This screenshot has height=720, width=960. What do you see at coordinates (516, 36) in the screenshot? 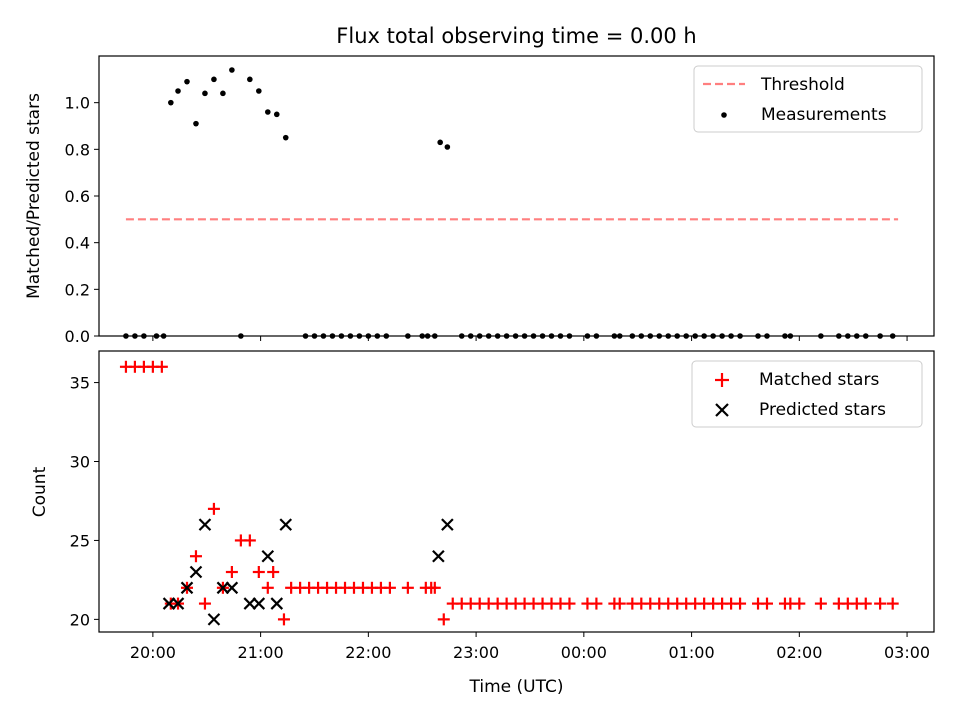
I see `chart-title: Flux total observing time = 0.00 h` at bounding box center [516, 36].